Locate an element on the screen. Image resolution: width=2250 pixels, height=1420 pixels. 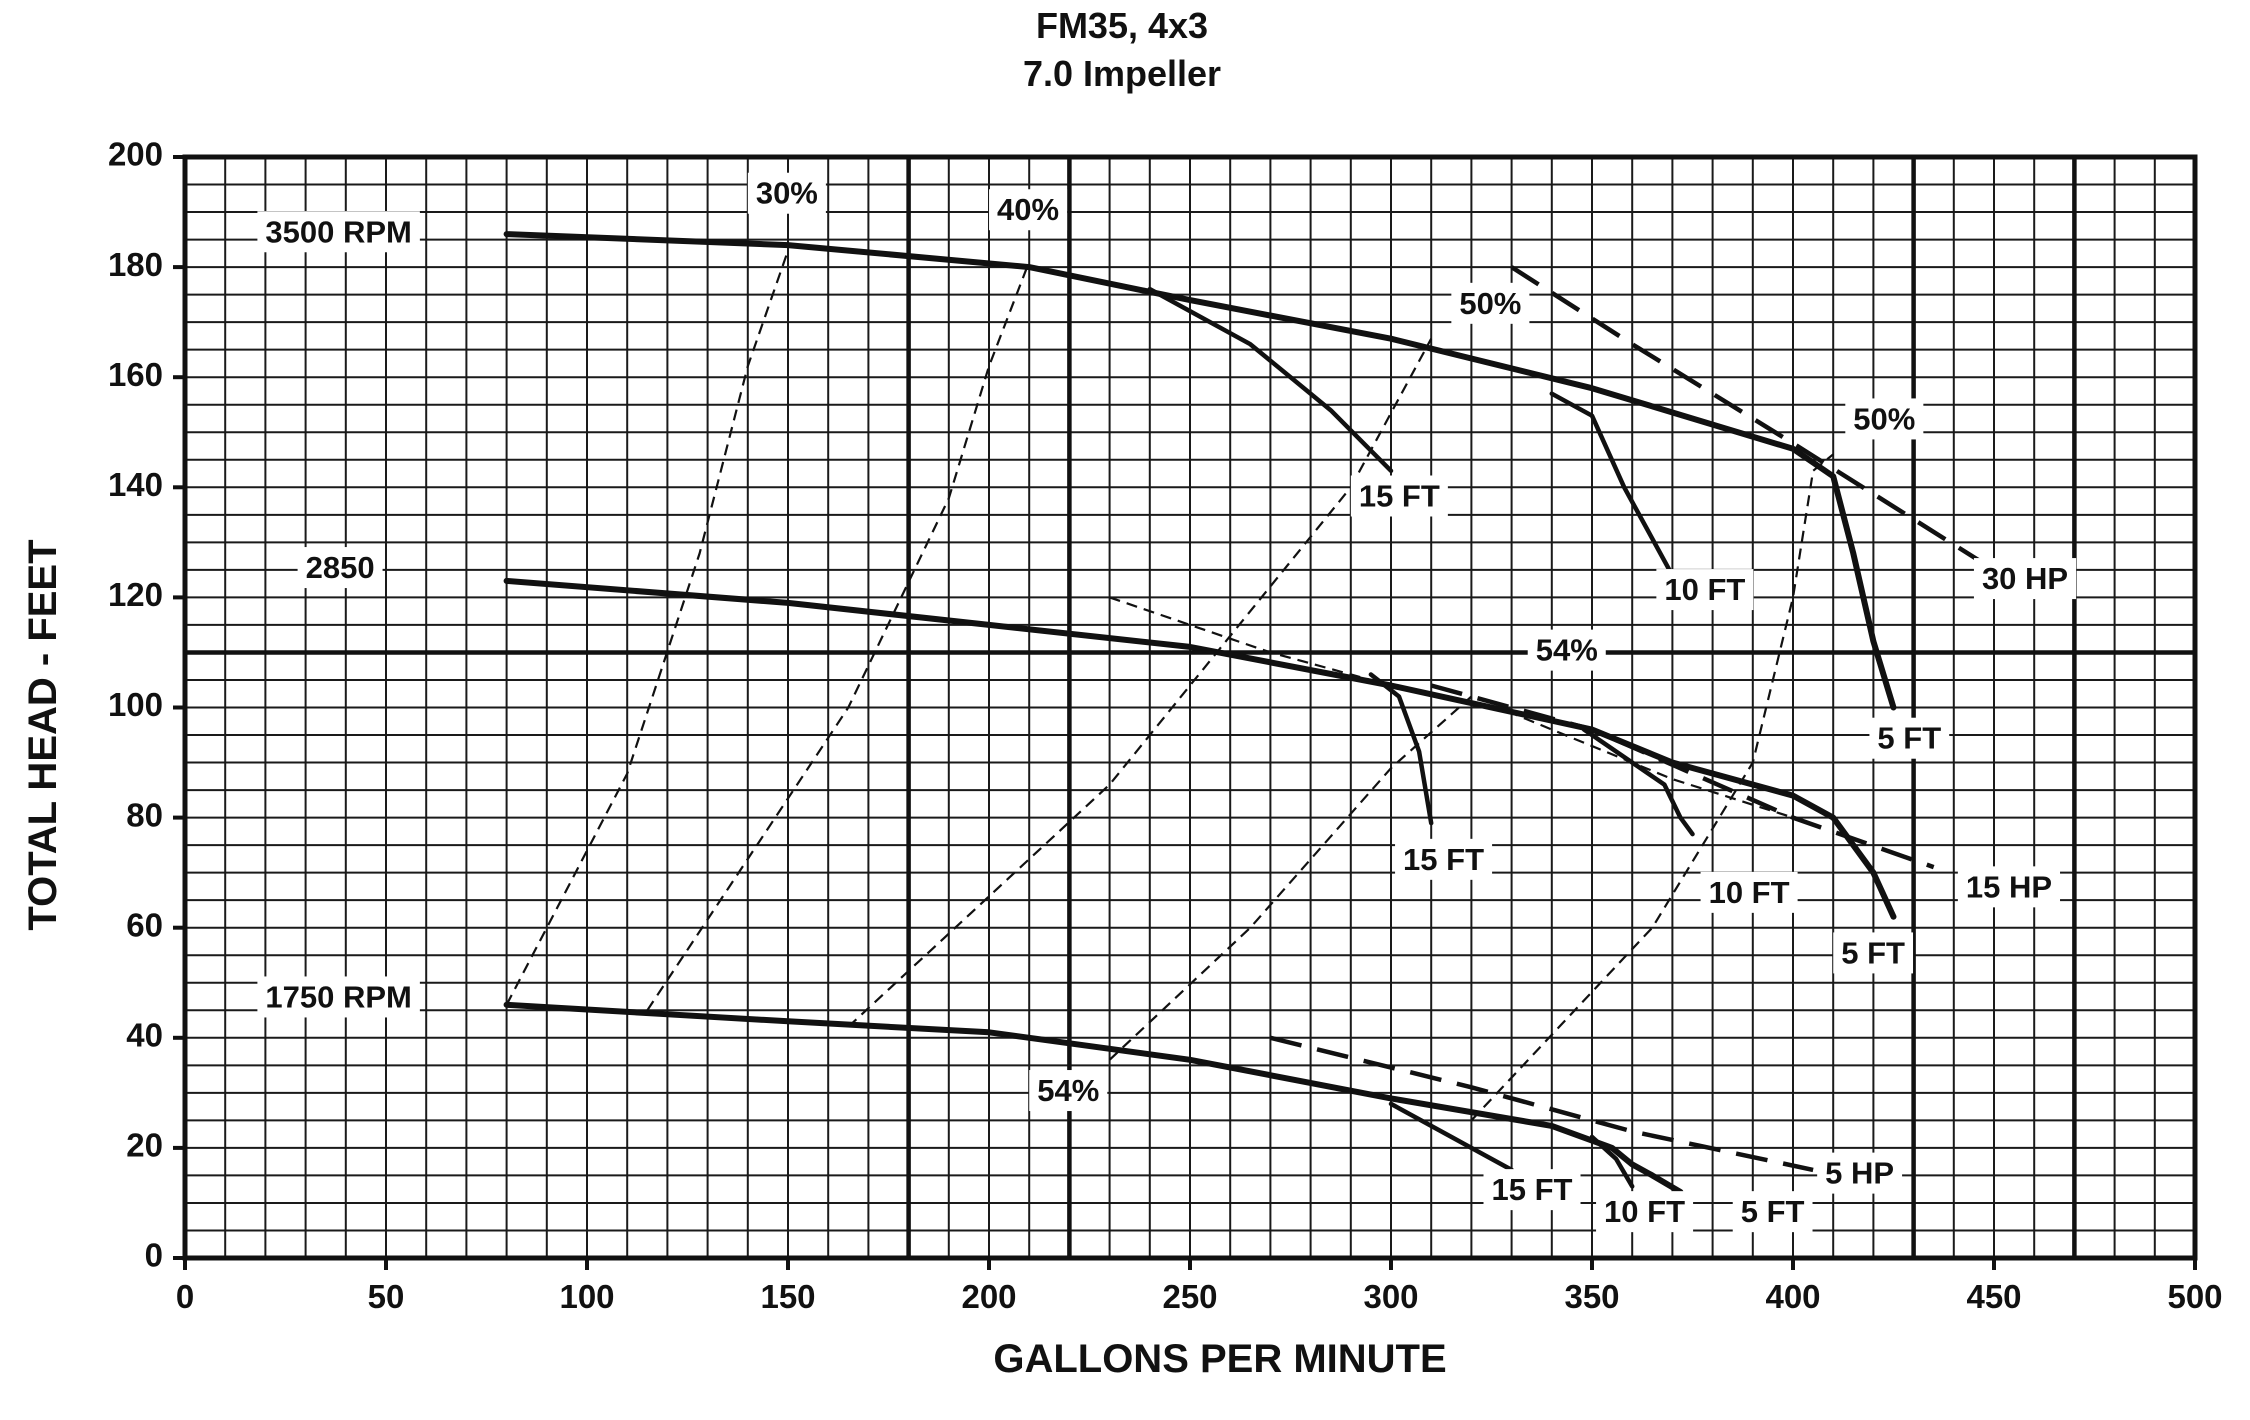
label-text: 2850 is located at coordinates (340, 567).